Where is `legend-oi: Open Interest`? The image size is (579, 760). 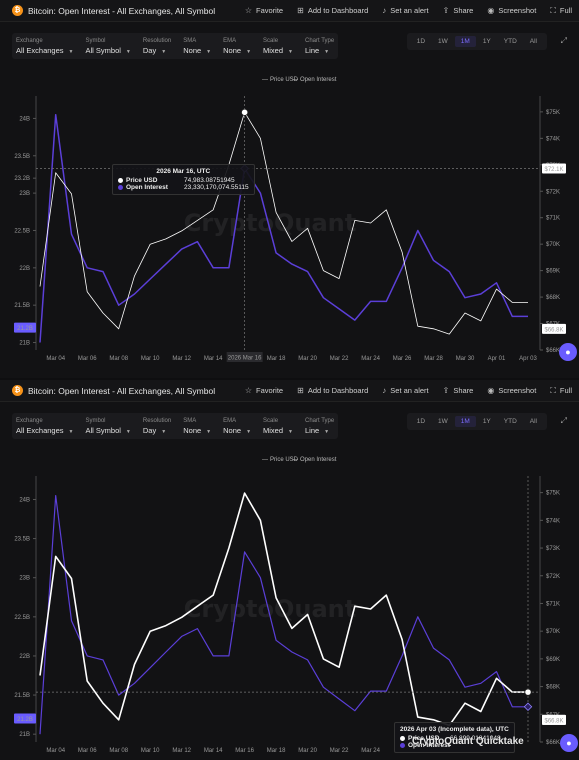 legend-oi: Open Interest is located at coordinates (318, 460).